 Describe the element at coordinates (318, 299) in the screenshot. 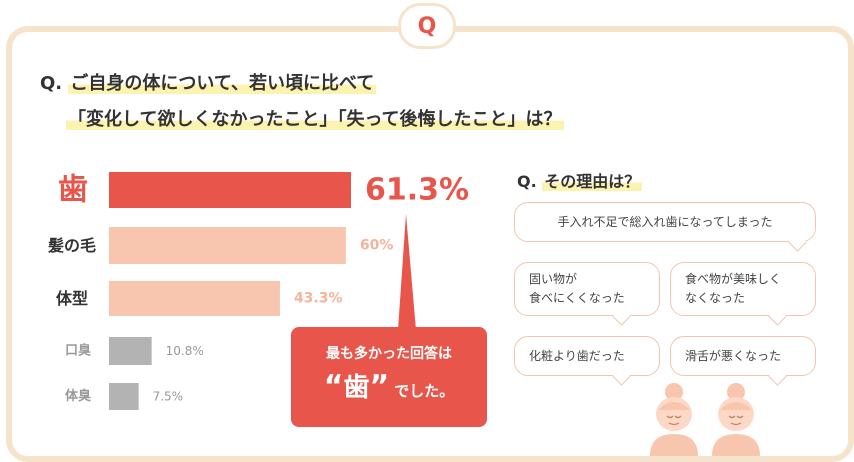

I see `value-label: 43.3%` at that location.